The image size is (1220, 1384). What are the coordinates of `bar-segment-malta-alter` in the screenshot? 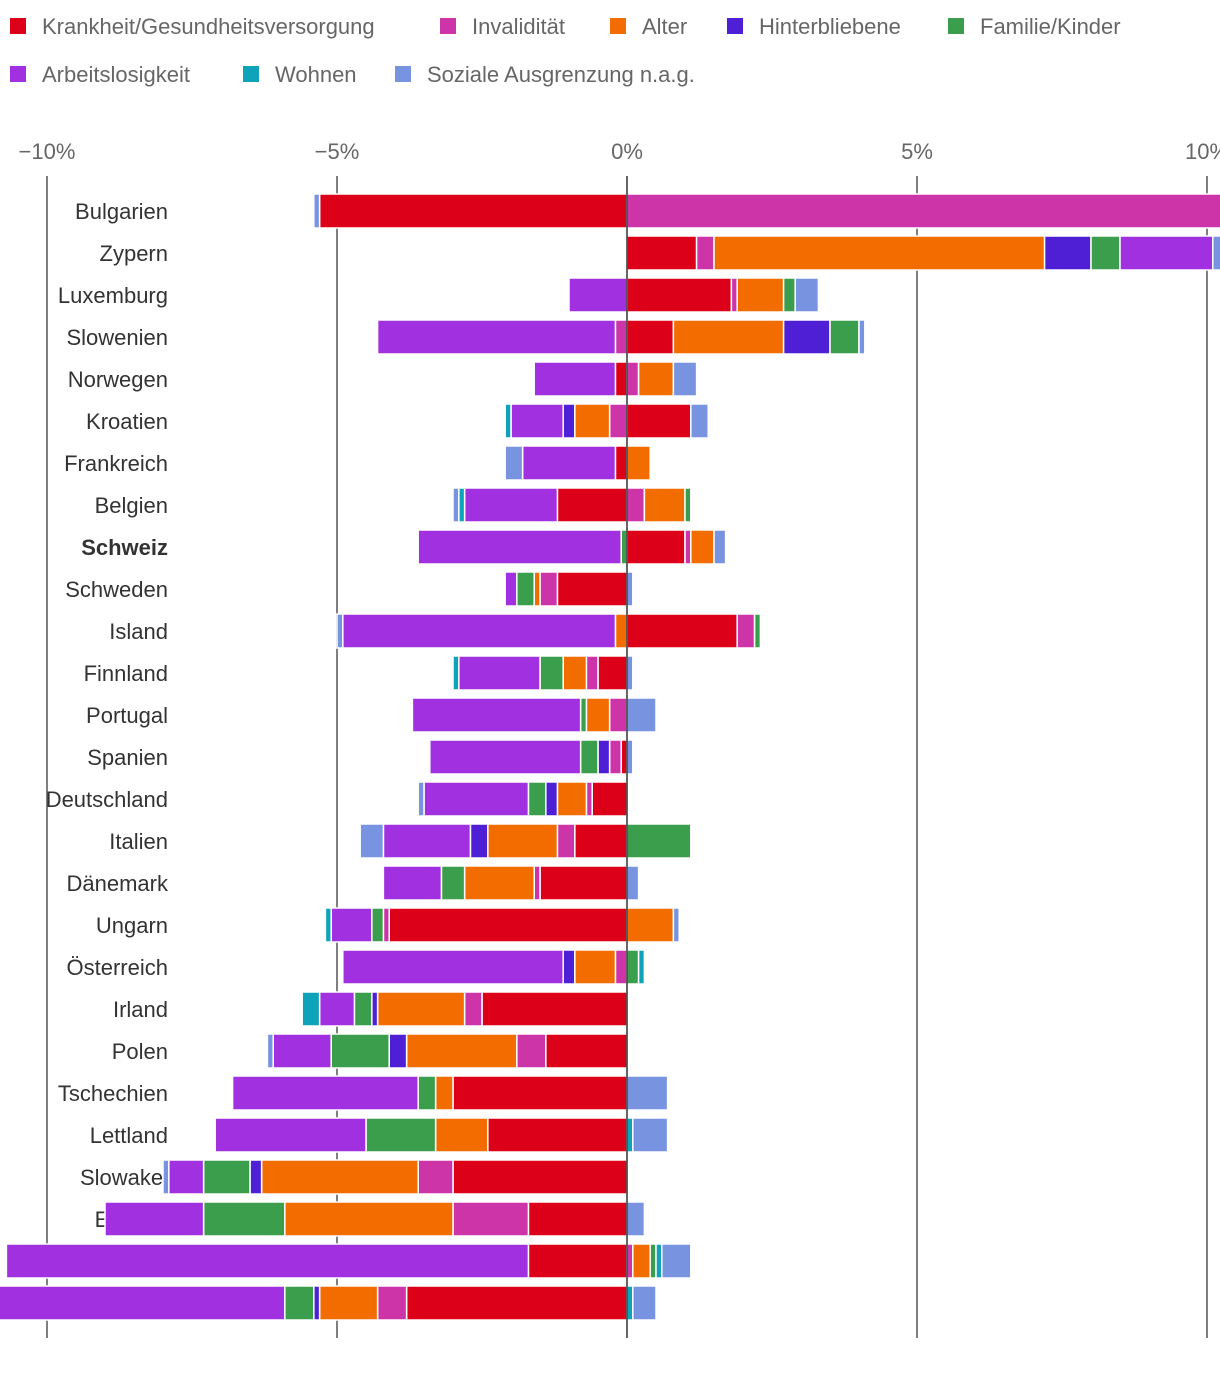 It's located at (641, 1261).